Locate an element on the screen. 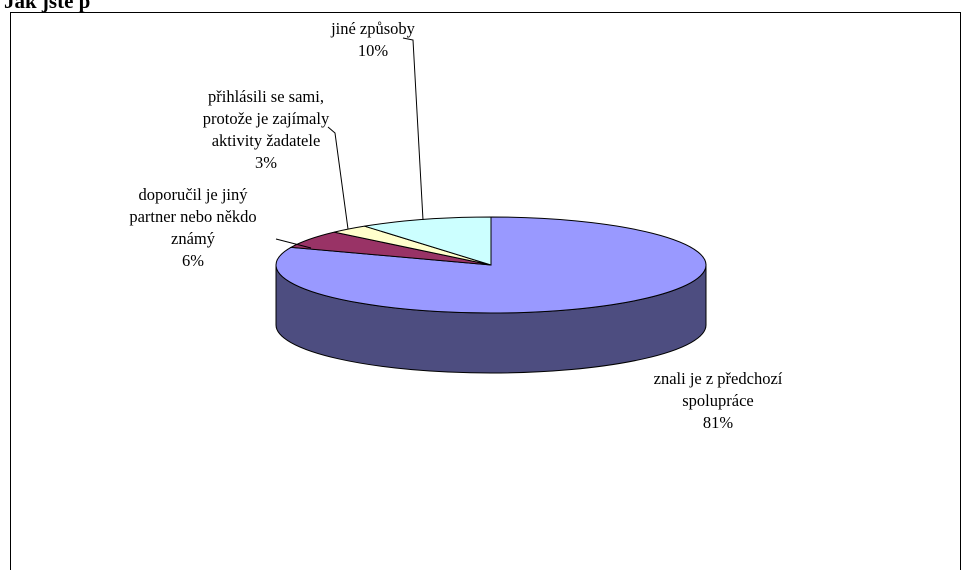 The image size is (963, 570). slice-label-line: aktivity žadatele is located at coordinates (266, 140).